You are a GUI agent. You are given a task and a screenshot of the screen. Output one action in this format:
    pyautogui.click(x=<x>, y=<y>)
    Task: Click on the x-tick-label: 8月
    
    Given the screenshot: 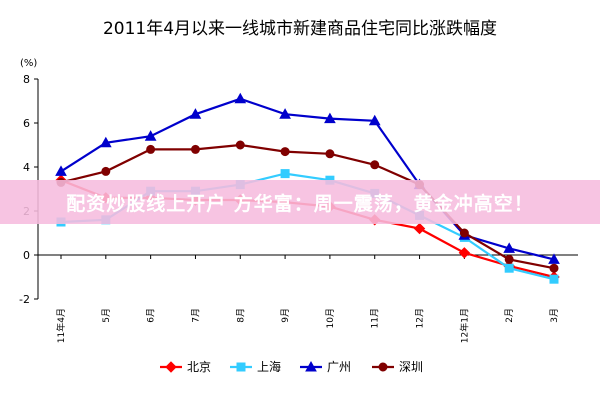 What is the action you would take?
    pyautogui.click(x=240, y=315)
    